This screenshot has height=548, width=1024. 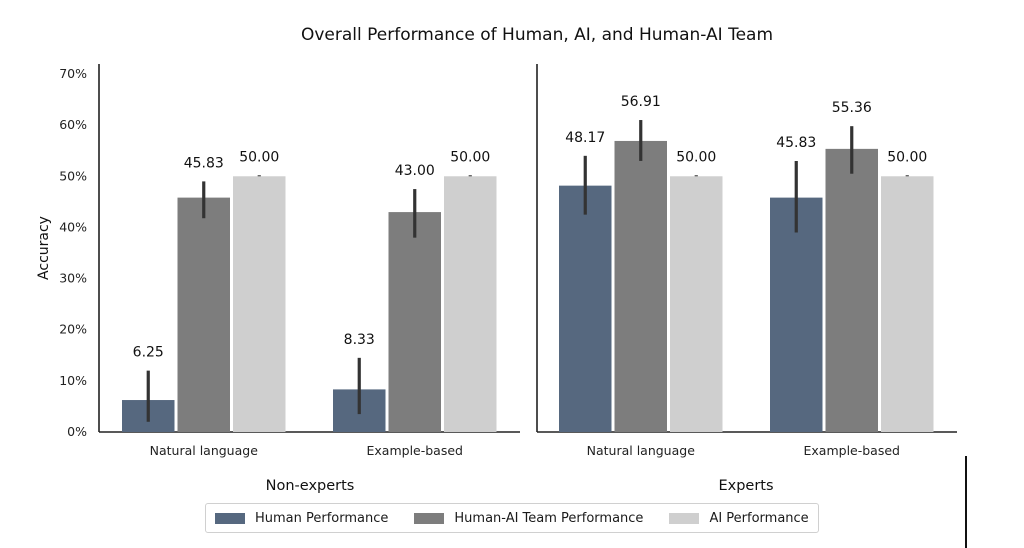 What do you see at coordinates (966, 502) in the screenshot?
I see `vertical-rule` at bounding box center [966, 502].